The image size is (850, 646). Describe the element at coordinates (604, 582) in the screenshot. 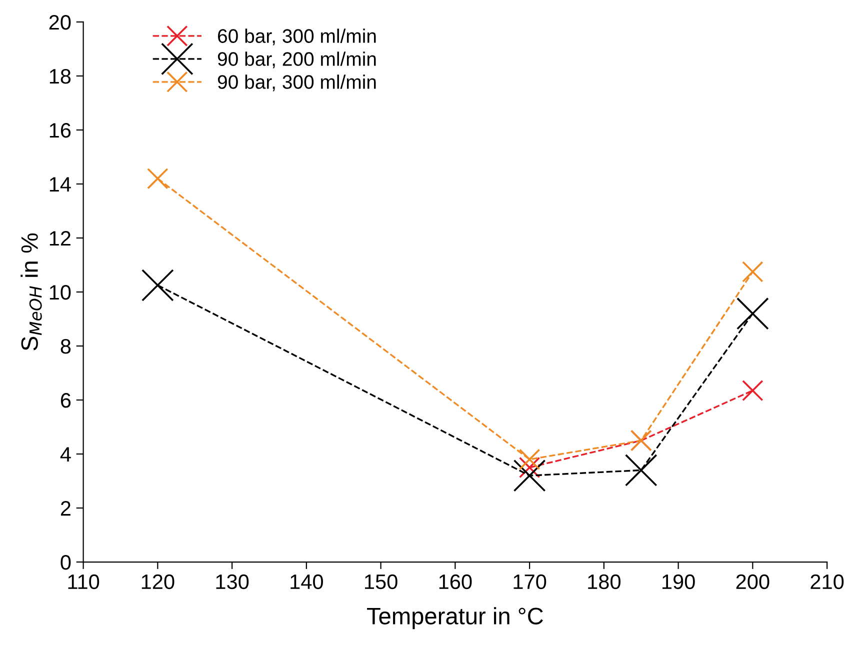

I see `x-tick-label: 180` at that location.